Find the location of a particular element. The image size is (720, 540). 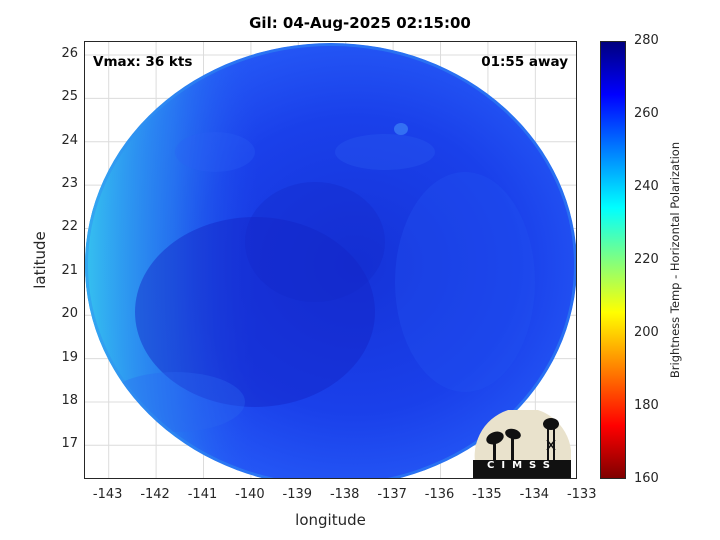

colorbar-tick-label: 200 is located at coordinates (646, 332).